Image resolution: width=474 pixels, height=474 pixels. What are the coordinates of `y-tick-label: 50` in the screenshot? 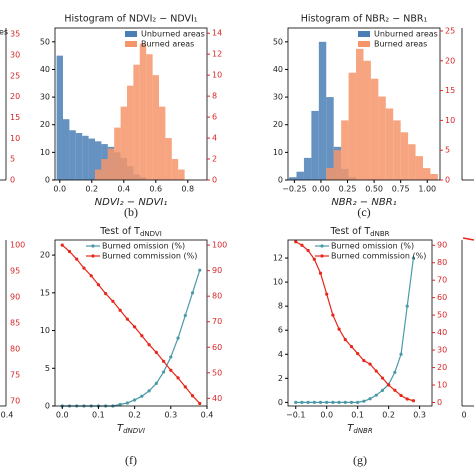 It's located at (45, 41).